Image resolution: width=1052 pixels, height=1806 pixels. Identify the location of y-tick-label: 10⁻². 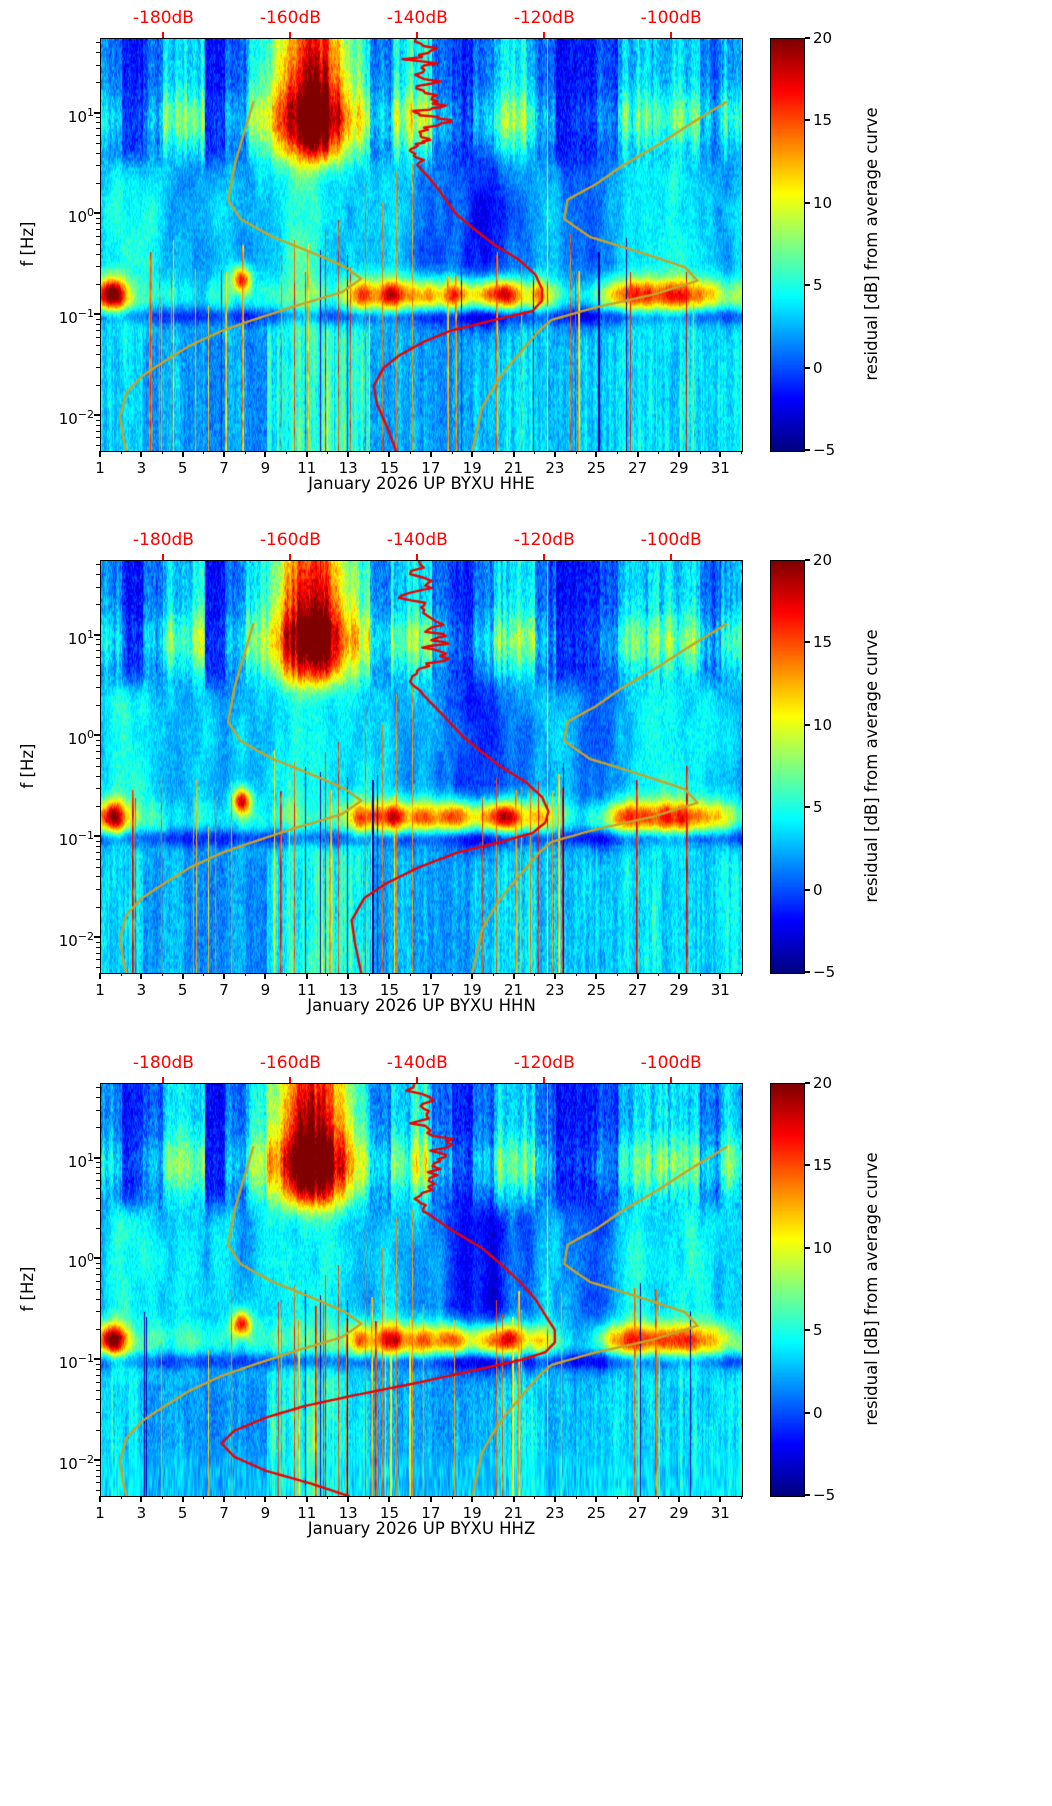
(76, 940).